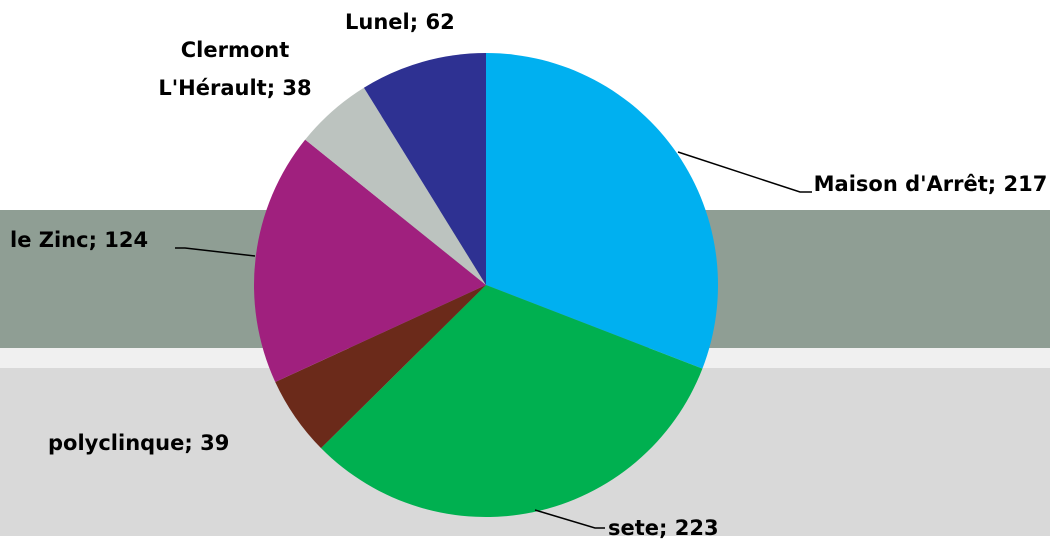  Describe the element at coordinates (116, 443) in the screenshot. I see `label-name: polyclinque` at that location.